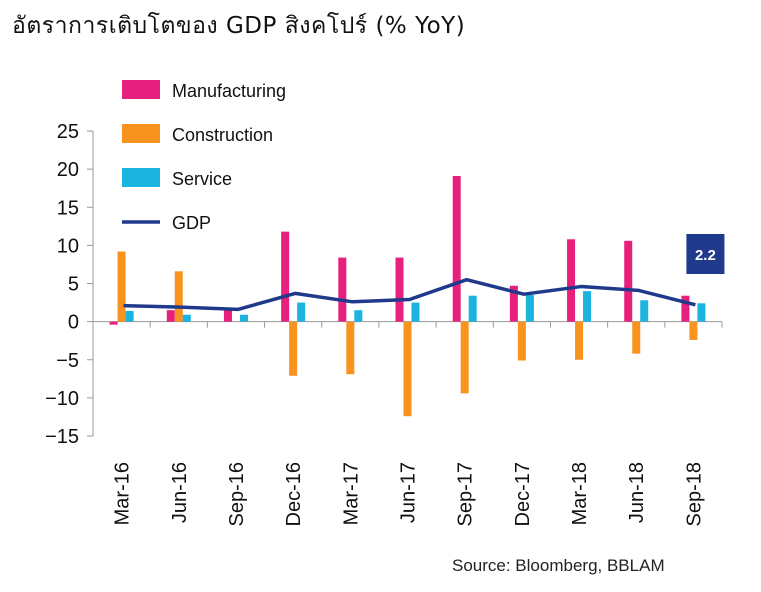  I want to click on y-tick-label: 20, so click(68, 170).